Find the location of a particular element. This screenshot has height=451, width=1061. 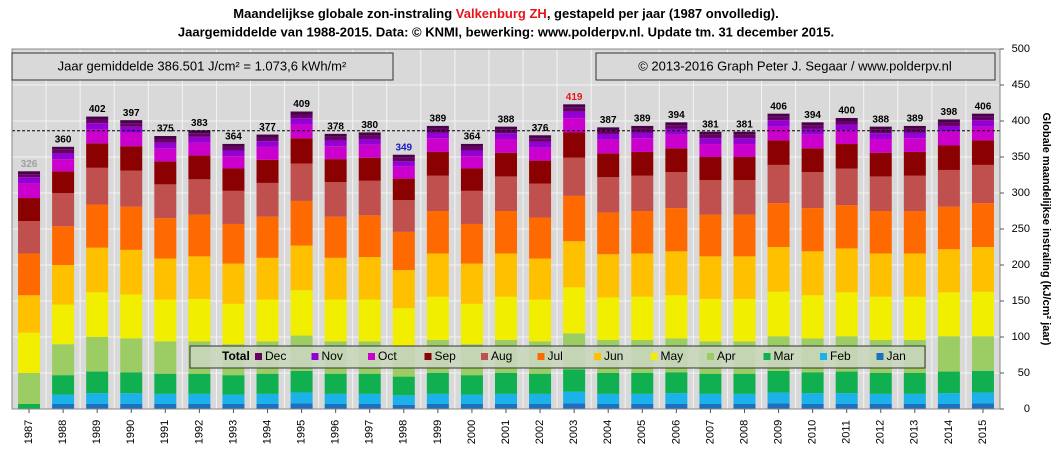

x-tick-label: 1992 is located at coordinates (199, 432).